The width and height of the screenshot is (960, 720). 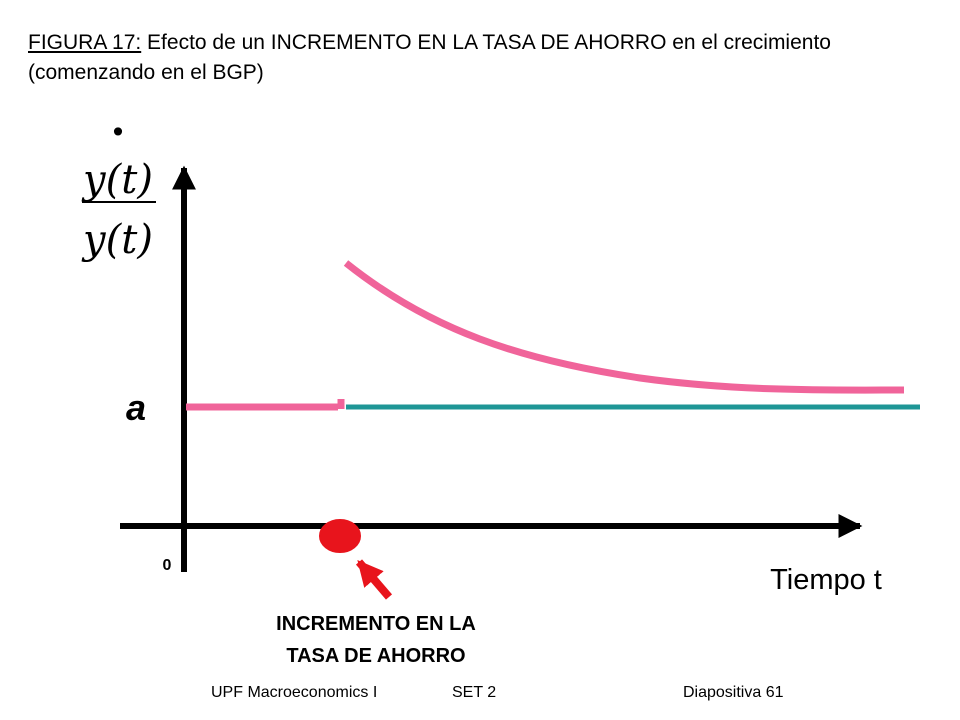 I want to click on y-axis-label: • y(t) y(t), so click(x=118, y=189).